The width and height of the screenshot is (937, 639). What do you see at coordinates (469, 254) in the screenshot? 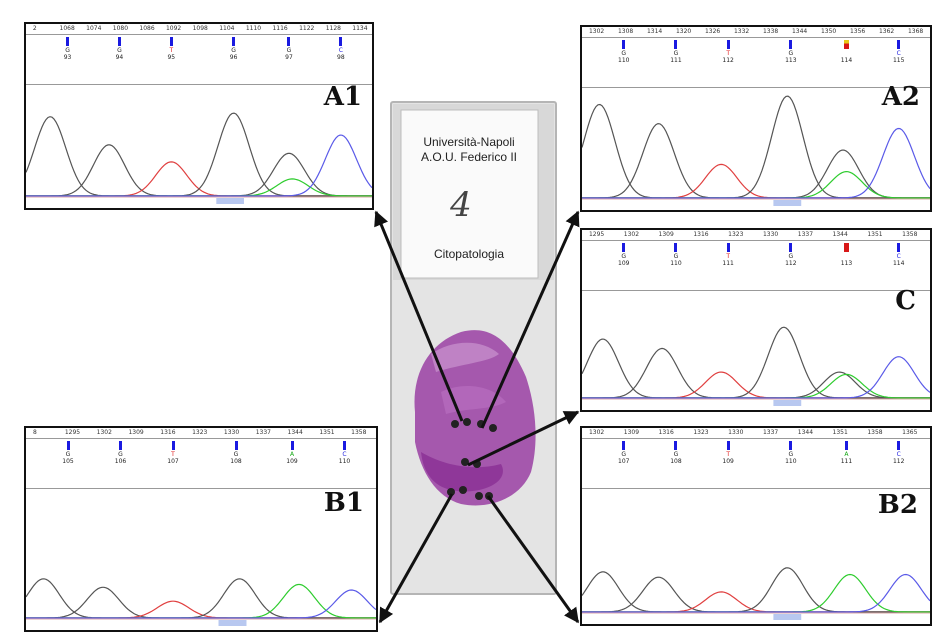
I see `slide-department: Citopatologia` at bounding box center [469, 254].